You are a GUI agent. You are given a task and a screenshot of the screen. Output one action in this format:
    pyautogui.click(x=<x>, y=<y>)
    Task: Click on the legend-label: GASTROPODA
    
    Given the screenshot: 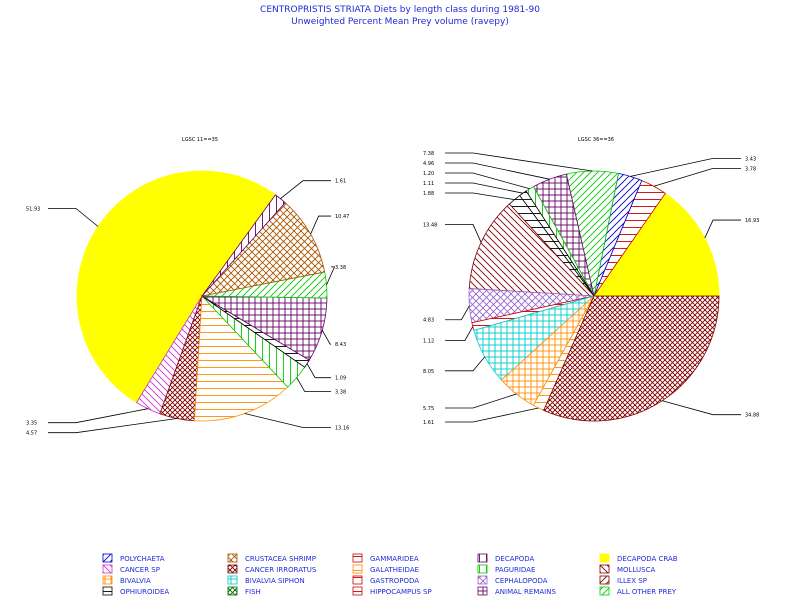 What is the action you would take?
    pyautogui.click(x=394, y=581)
    